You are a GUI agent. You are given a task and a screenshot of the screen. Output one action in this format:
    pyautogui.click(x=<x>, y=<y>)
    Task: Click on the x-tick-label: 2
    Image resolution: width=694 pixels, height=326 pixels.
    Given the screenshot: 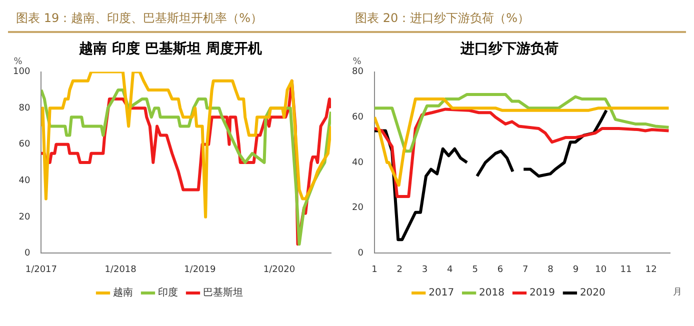 What is the action you would take?
    pyautogui.click(x=399, y=269)
    